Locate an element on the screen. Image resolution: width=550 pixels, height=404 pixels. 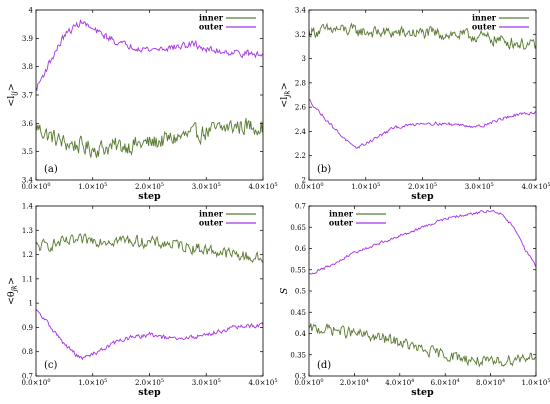
y-tick-label: 0.65 is located at coordinates (298, 228).